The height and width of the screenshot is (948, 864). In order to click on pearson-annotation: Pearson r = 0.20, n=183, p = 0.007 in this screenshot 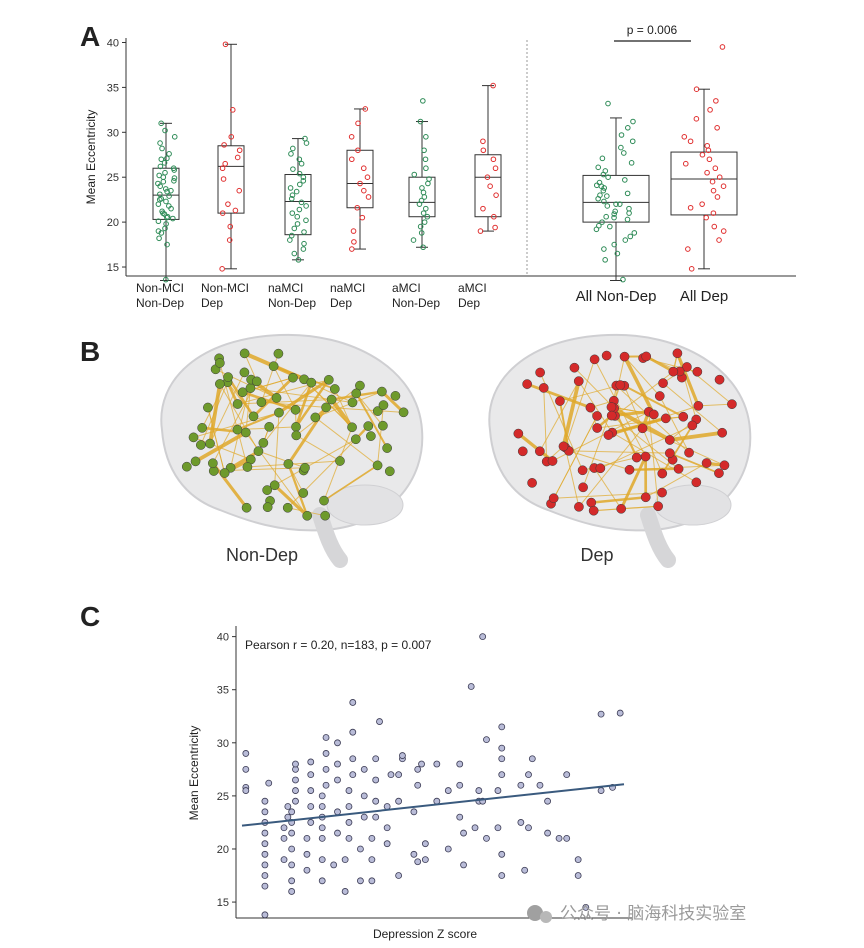, I will do `click(338, 645)`.